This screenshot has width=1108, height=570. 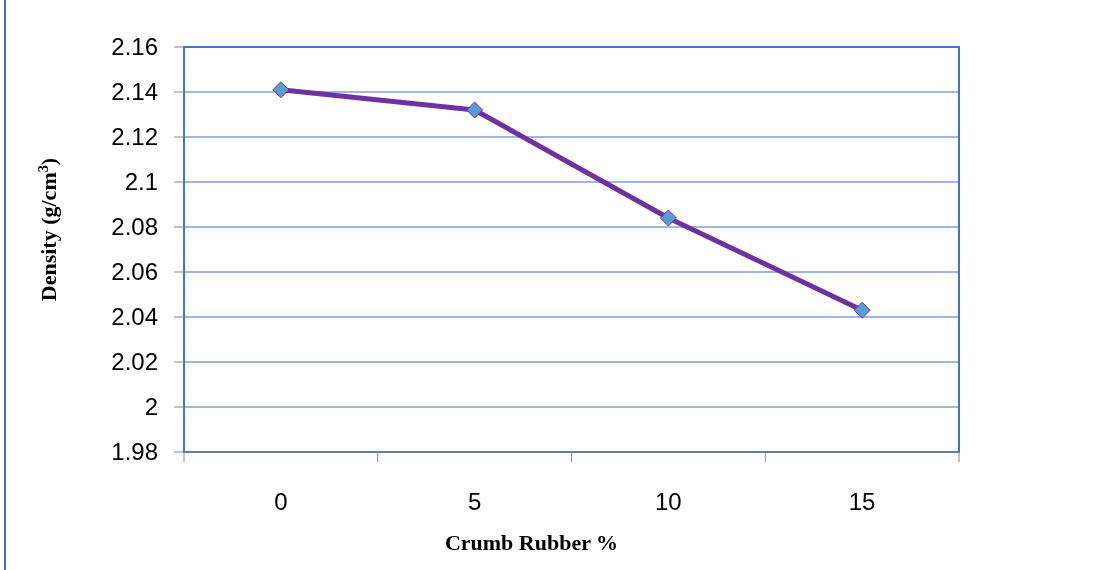 What do you see at coordinates (862, 501) in the screenshot?
I see `x-tick-label: 15` at bounding box center [862, 501].